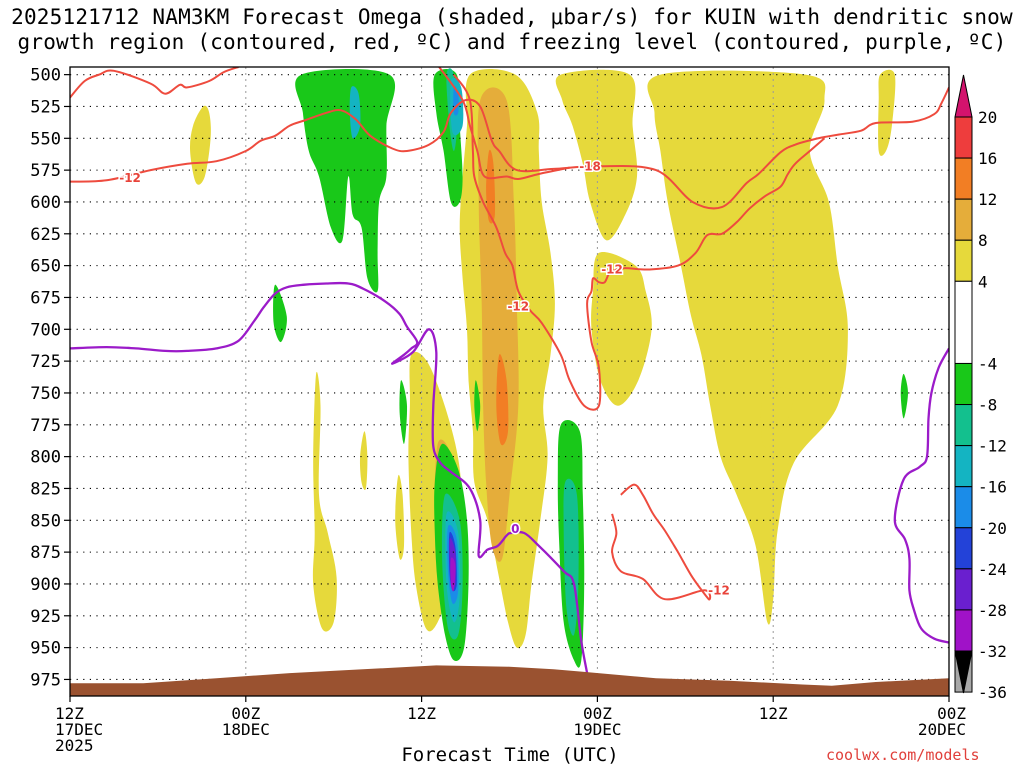 Image resolution: width=1024 pixels, height=768 pixels. What do you see at coordinates (980, 388) in the screenshot?
I see `colorbar: 20 16 12 8 4 -4 -8 -12 -16 -20 -24 -28 -32 -36` at bounding box center [980, 388].